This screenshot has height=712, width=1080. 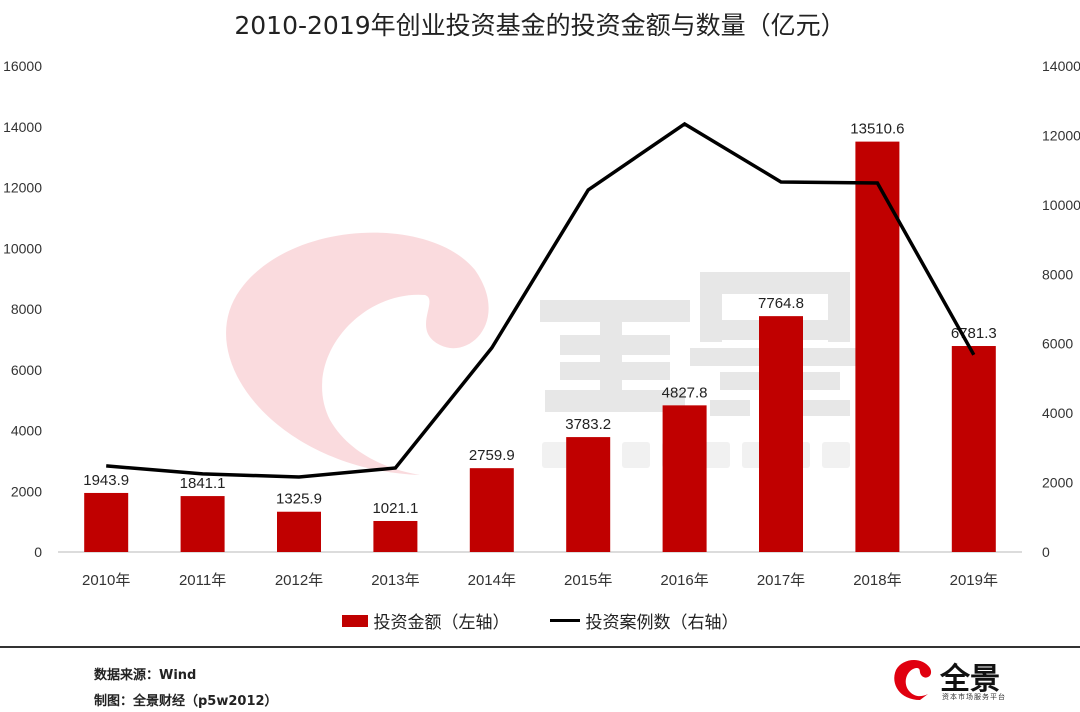 What do you see at coordinates (441, 623) in the screenshot?
I see `legend-label-bar: 投资金额（左轴）` at bounding box center [441, 623].